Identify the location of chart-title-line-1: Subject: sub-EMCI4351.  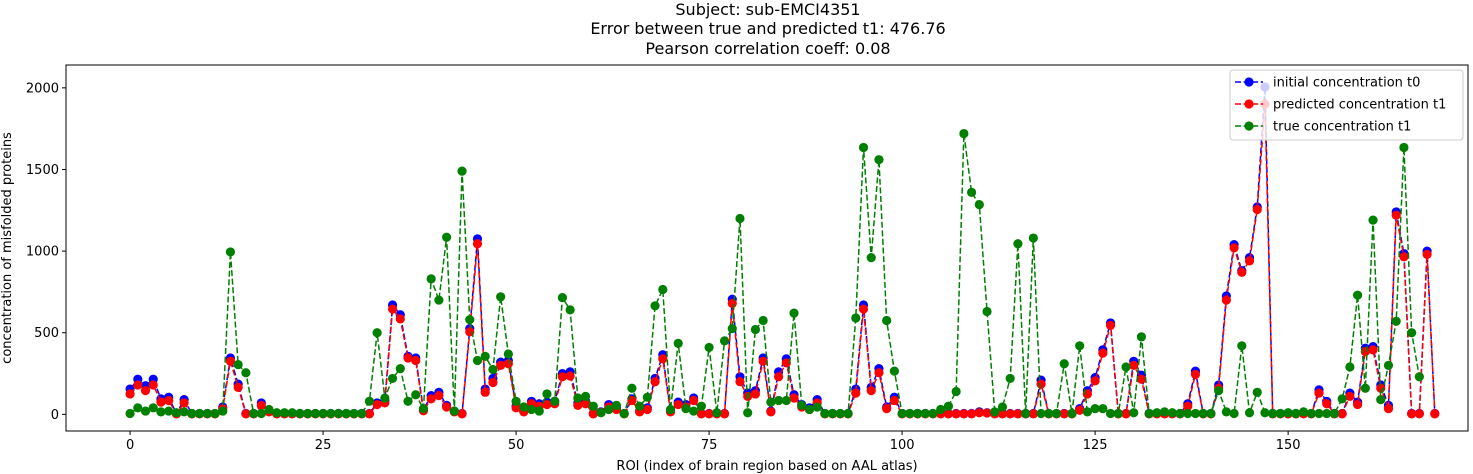
(767, 9).